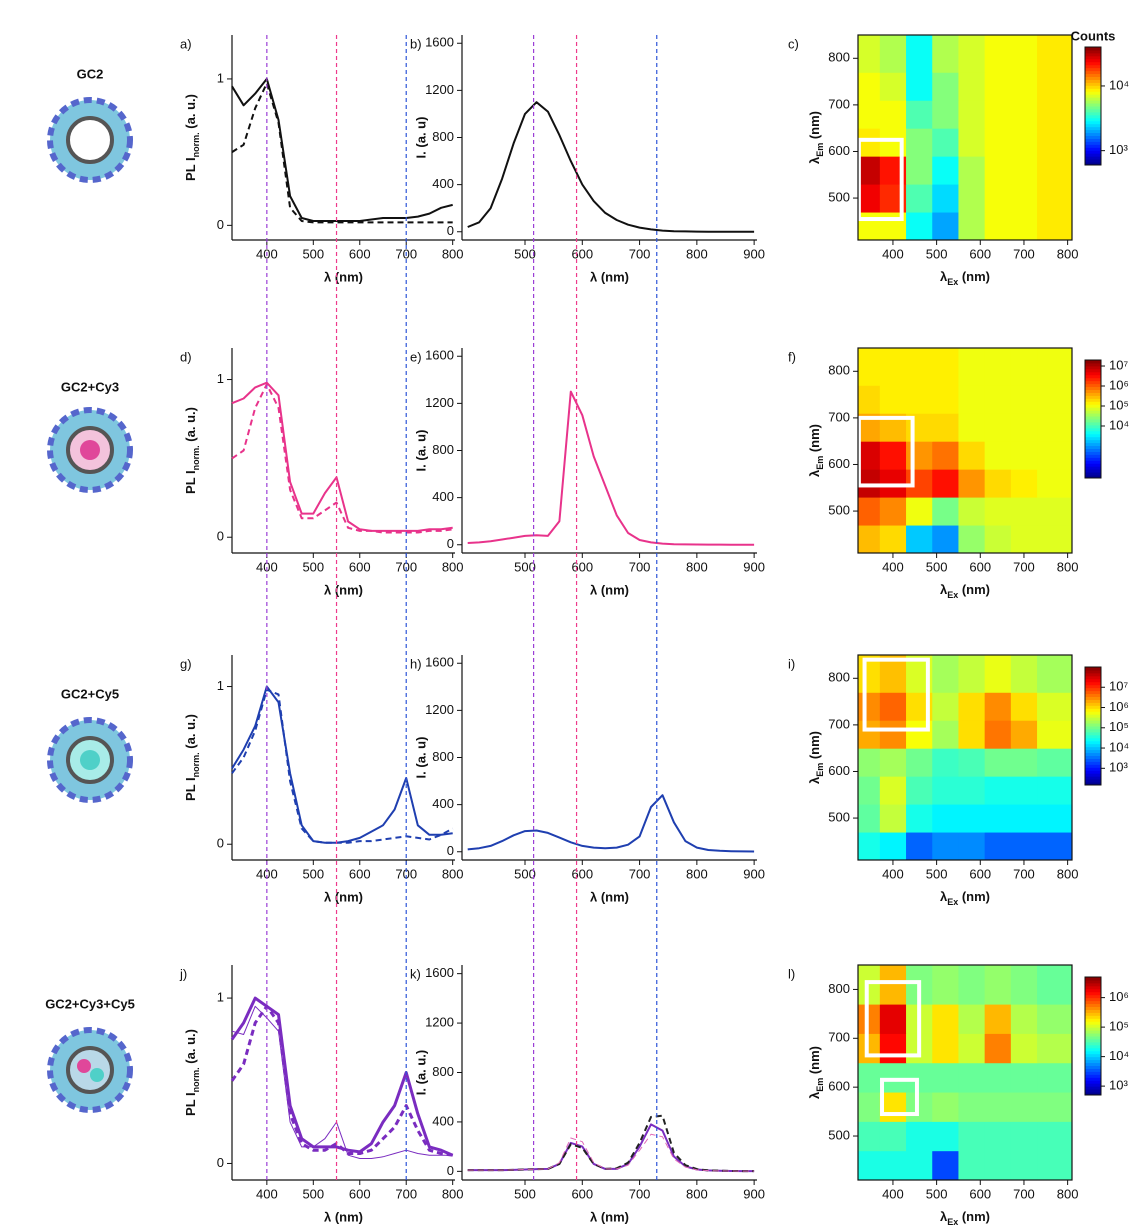  Describe the element at coordinates (899, 1097) in the screenshot. I see `highlight-box` at that location.